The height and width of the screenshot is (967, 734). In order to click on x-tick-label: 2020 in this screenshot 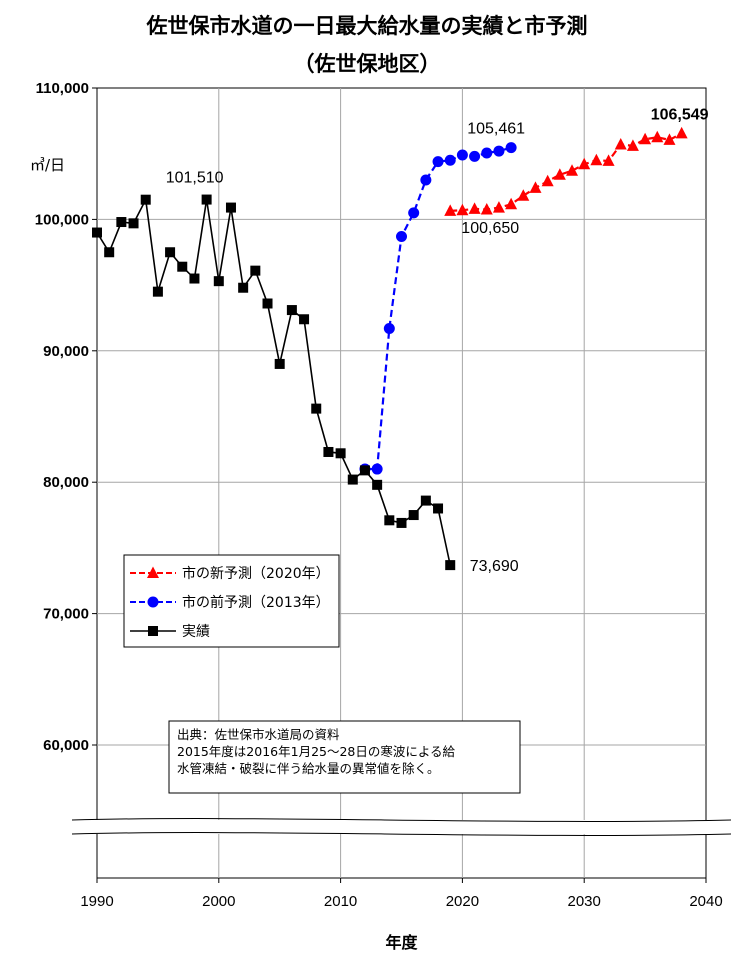, I will do `click(462, 901)`.